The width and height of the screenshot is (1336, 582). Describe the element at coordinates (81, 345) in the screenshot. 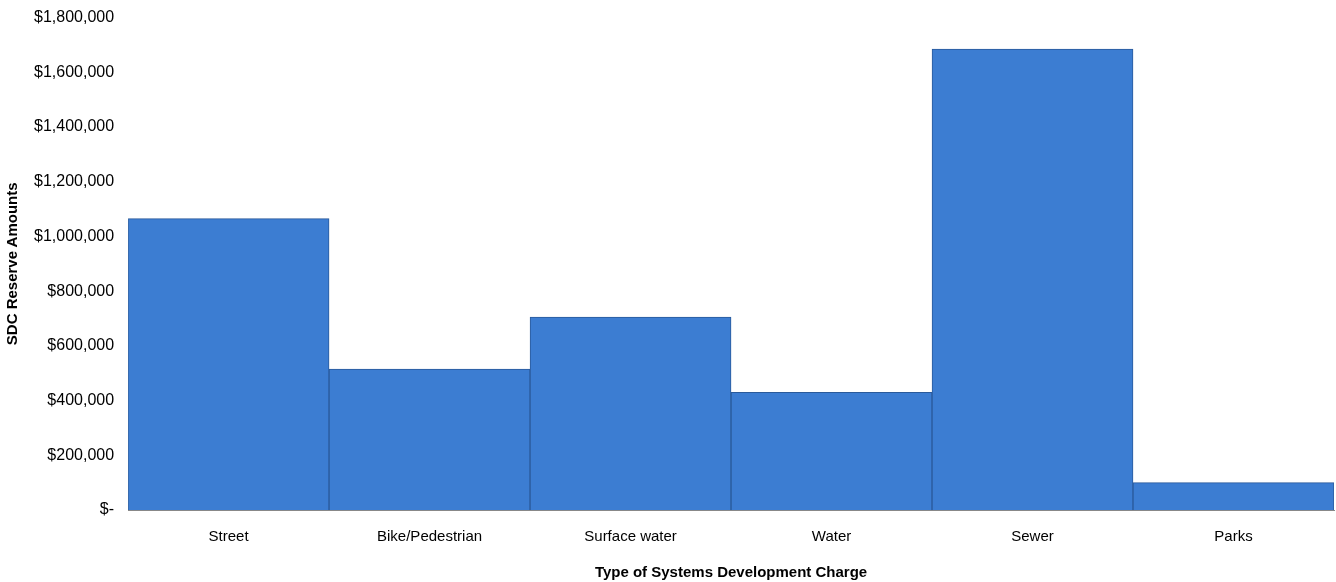

I see `y-tick-label: $600,000` at that location.